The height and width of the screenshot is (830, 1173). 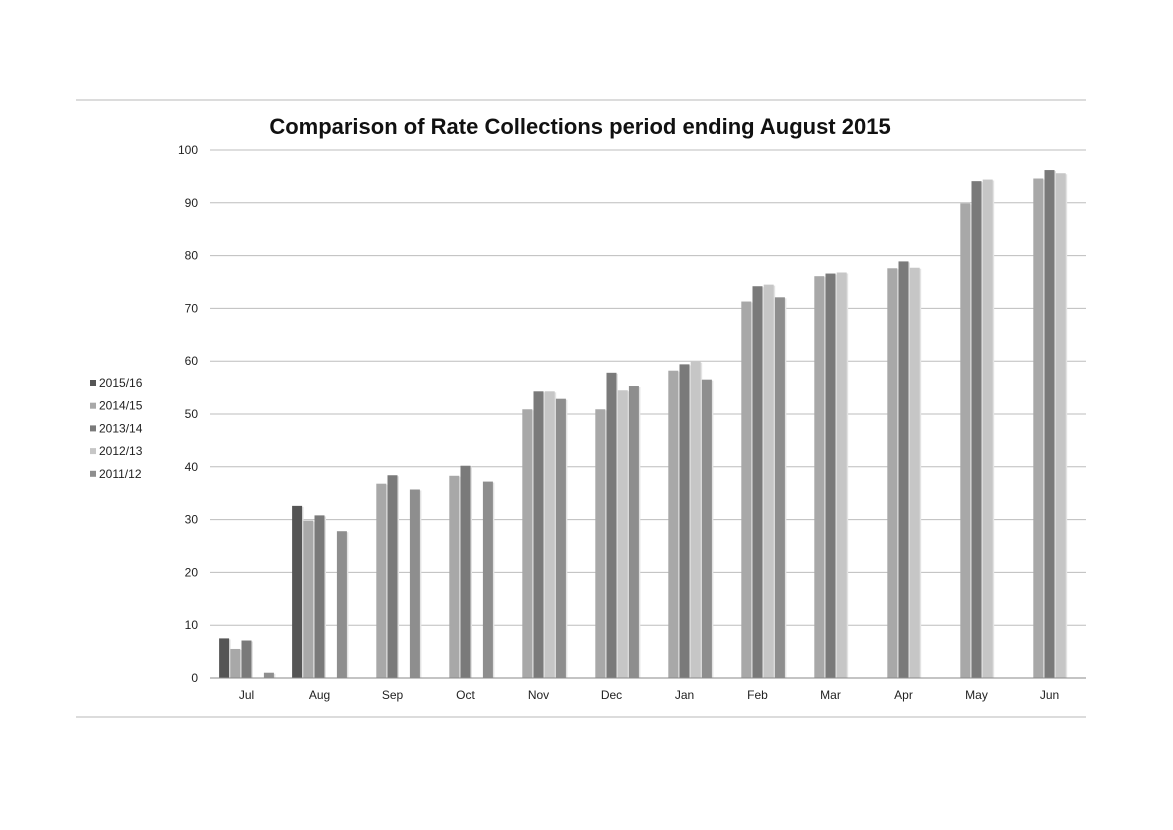 I want to click on bar-2013-14-nov, so click(x=538, y=534).